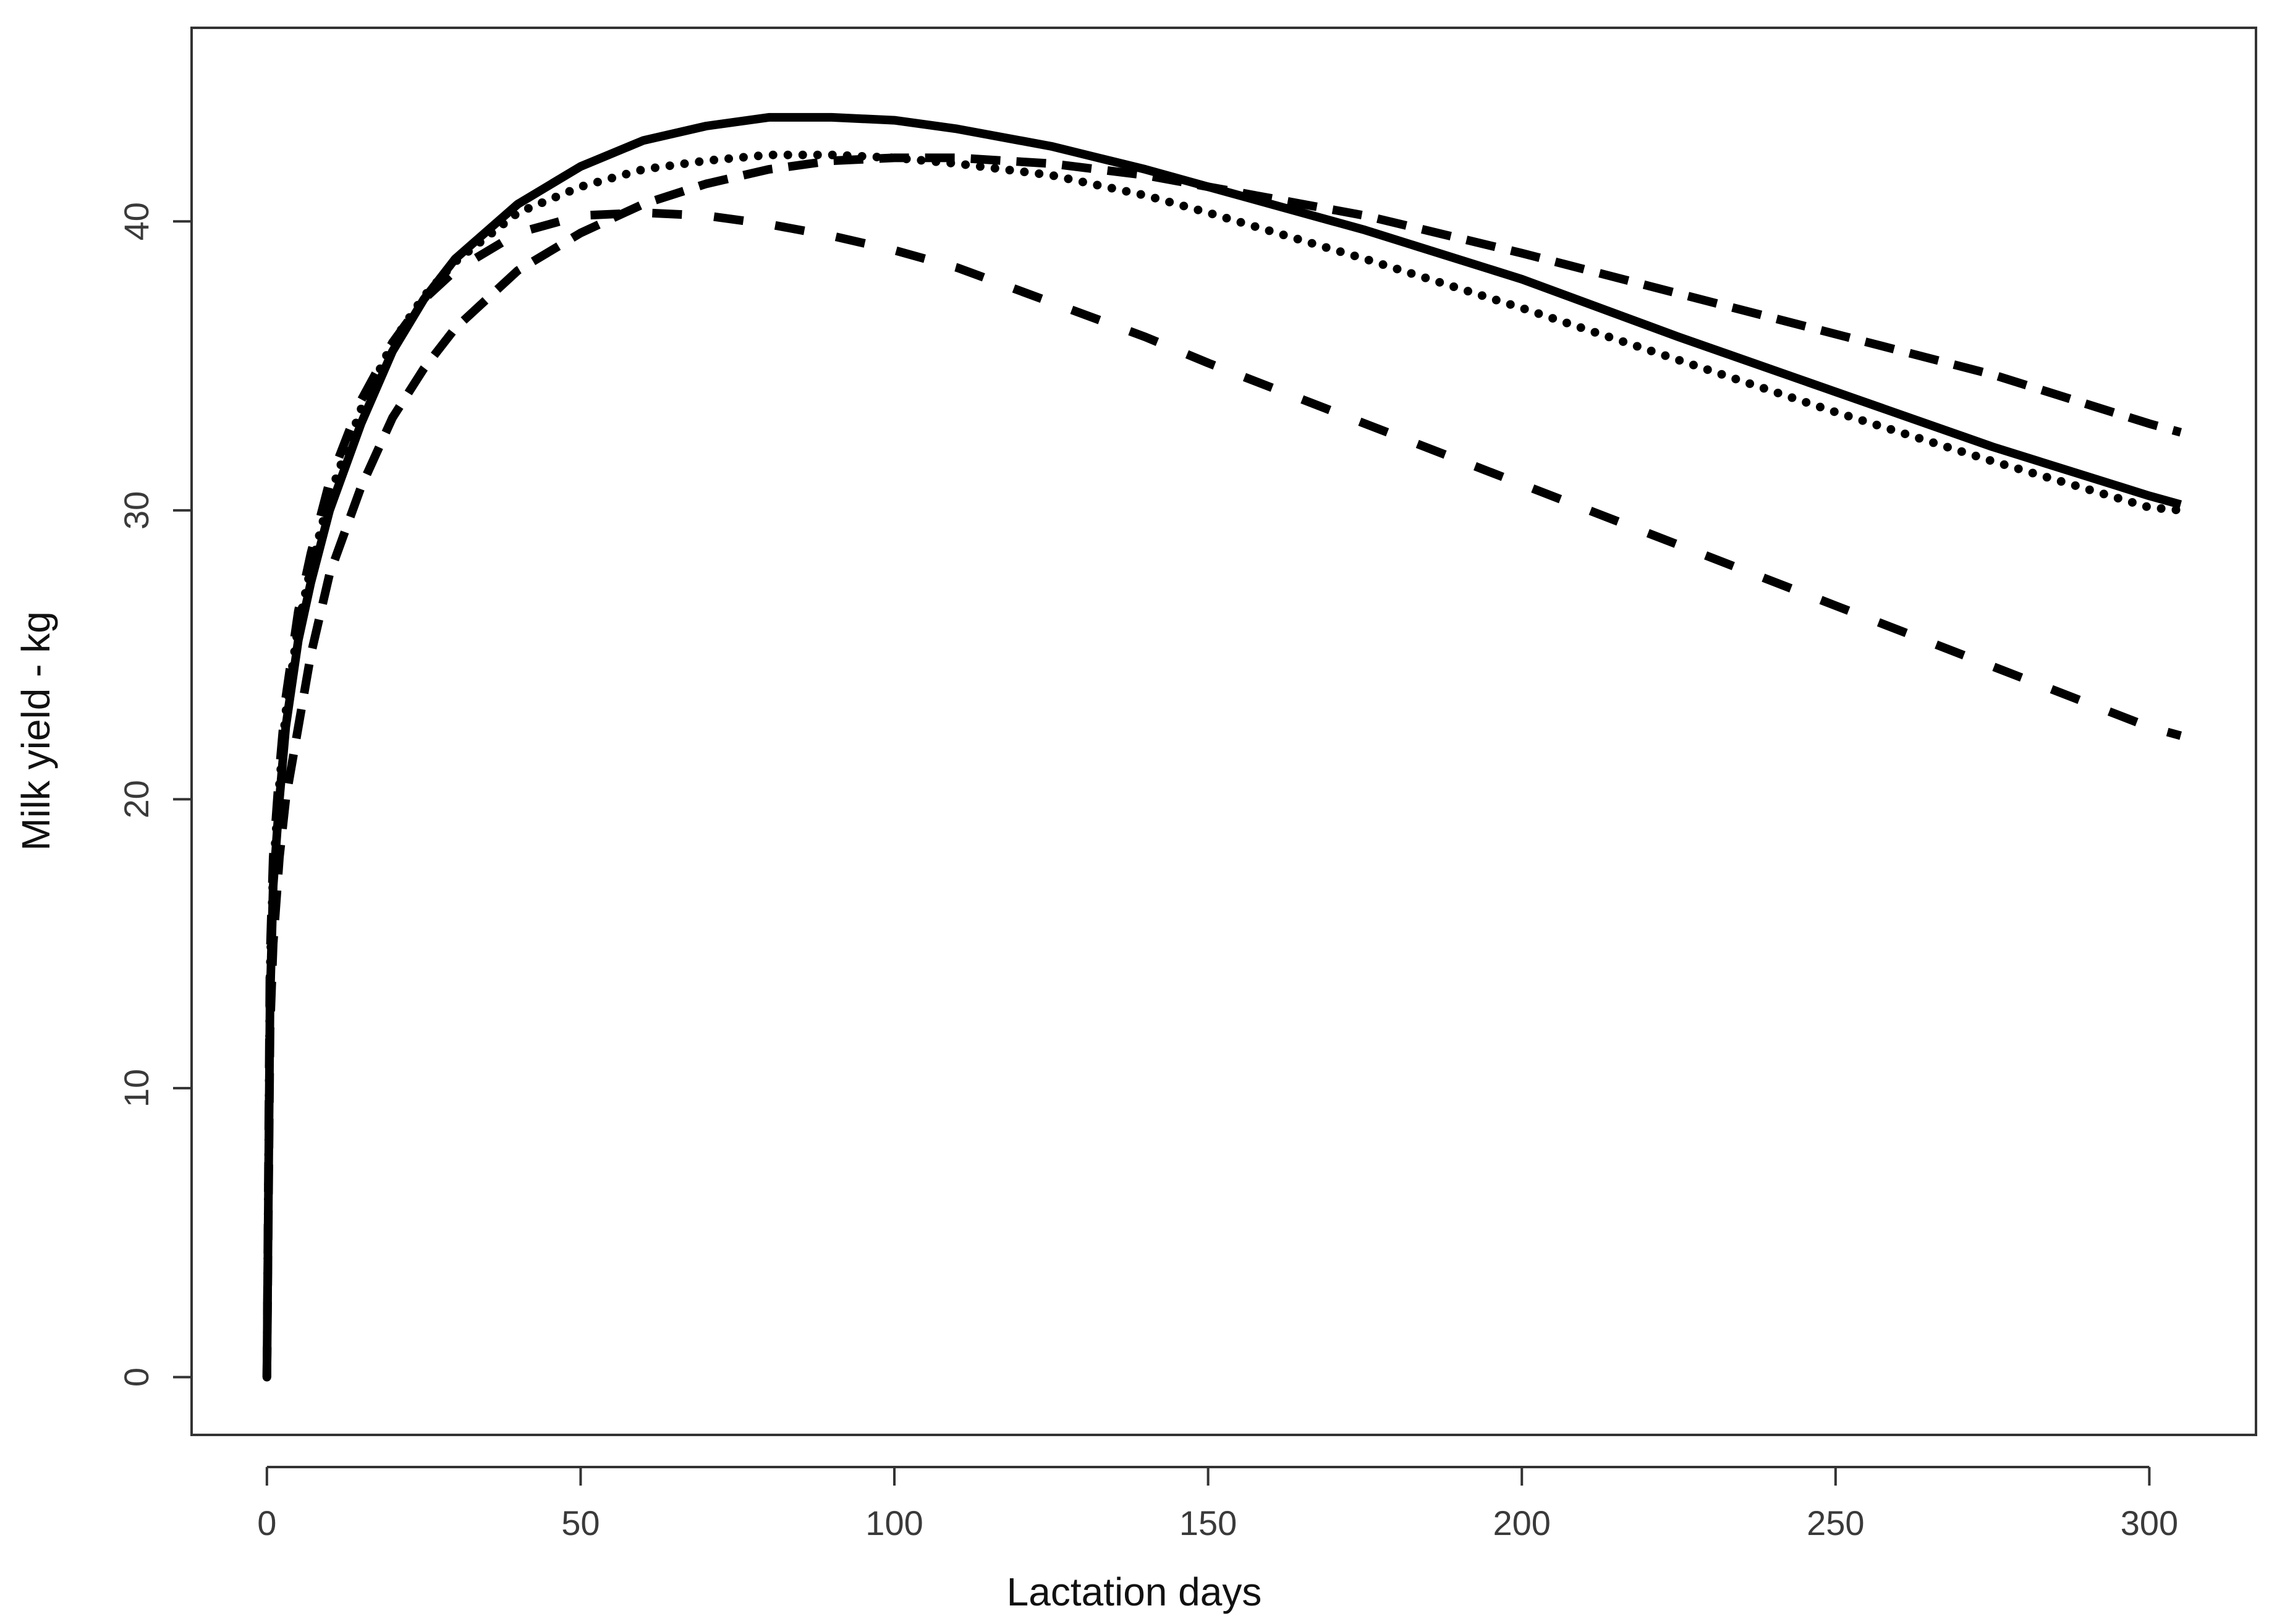 This screenshot has height=1624, width=2277. What do you see at coordinates (137, 510) in the screenshot?
I see `y-tick-label: 30` at bounding box center [137, 510].